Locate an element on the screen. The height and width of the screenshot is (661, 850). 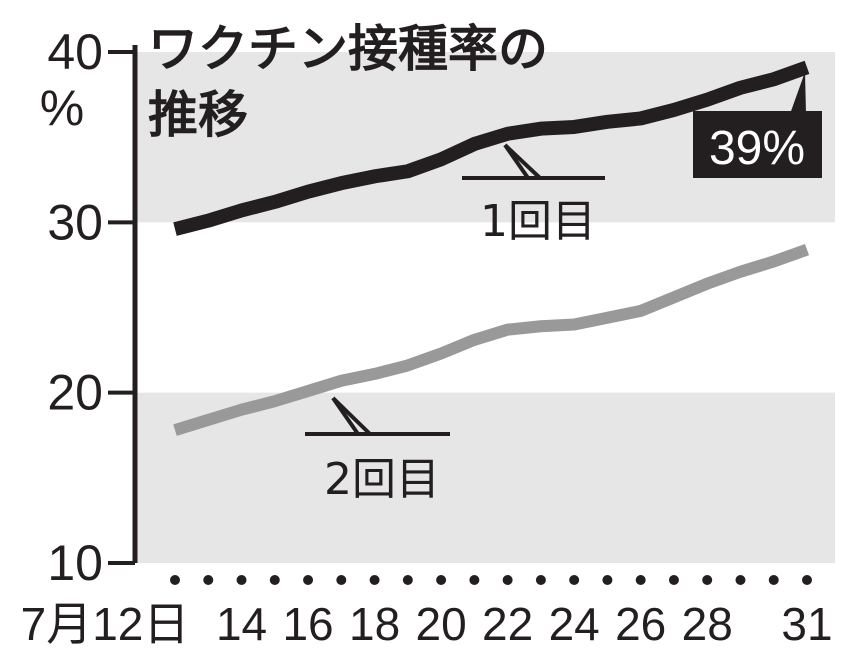
y-tick-label: 10 is located at coordinates (75, 563).